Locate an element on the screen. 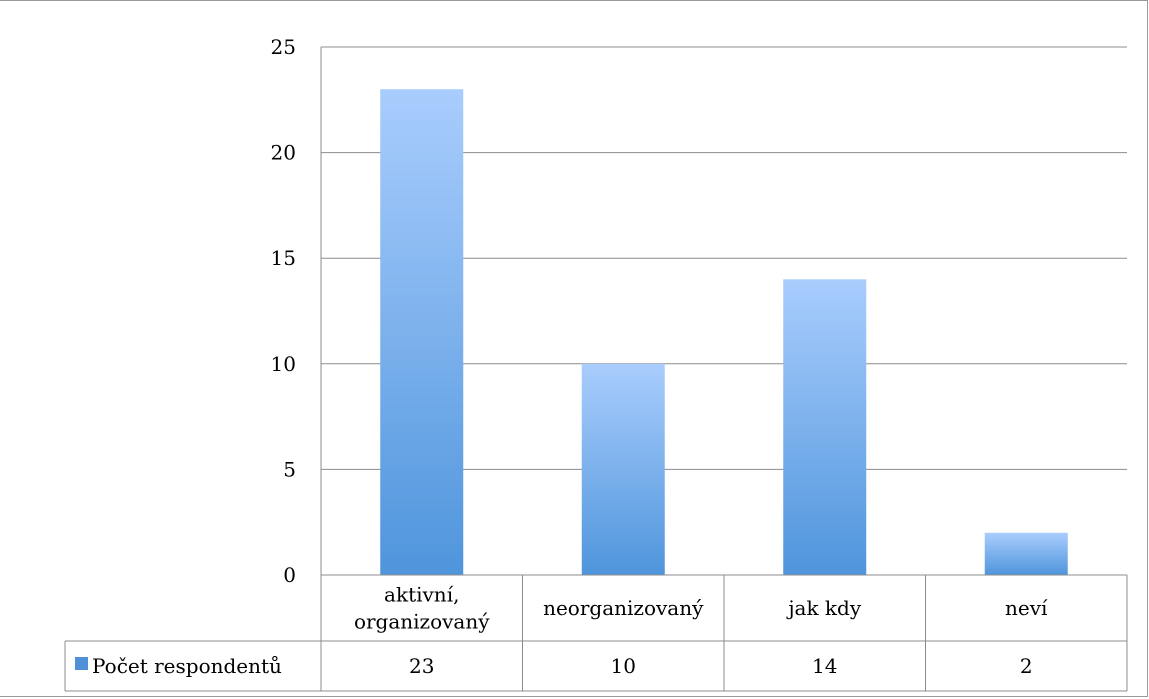 The image size is (1149, 699). data-table-value: 23 is located at coordinates (421, 666).